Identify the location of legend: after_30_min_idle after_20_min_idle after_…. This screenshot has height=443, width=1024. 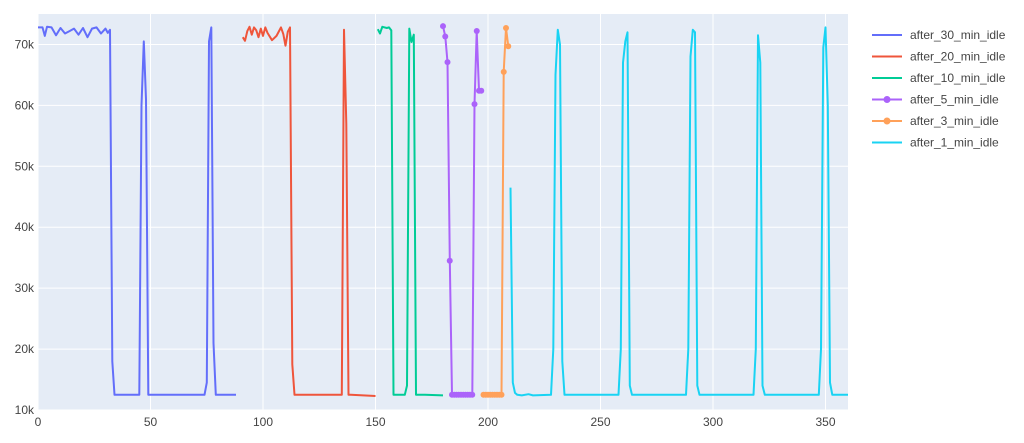
(939, 89).